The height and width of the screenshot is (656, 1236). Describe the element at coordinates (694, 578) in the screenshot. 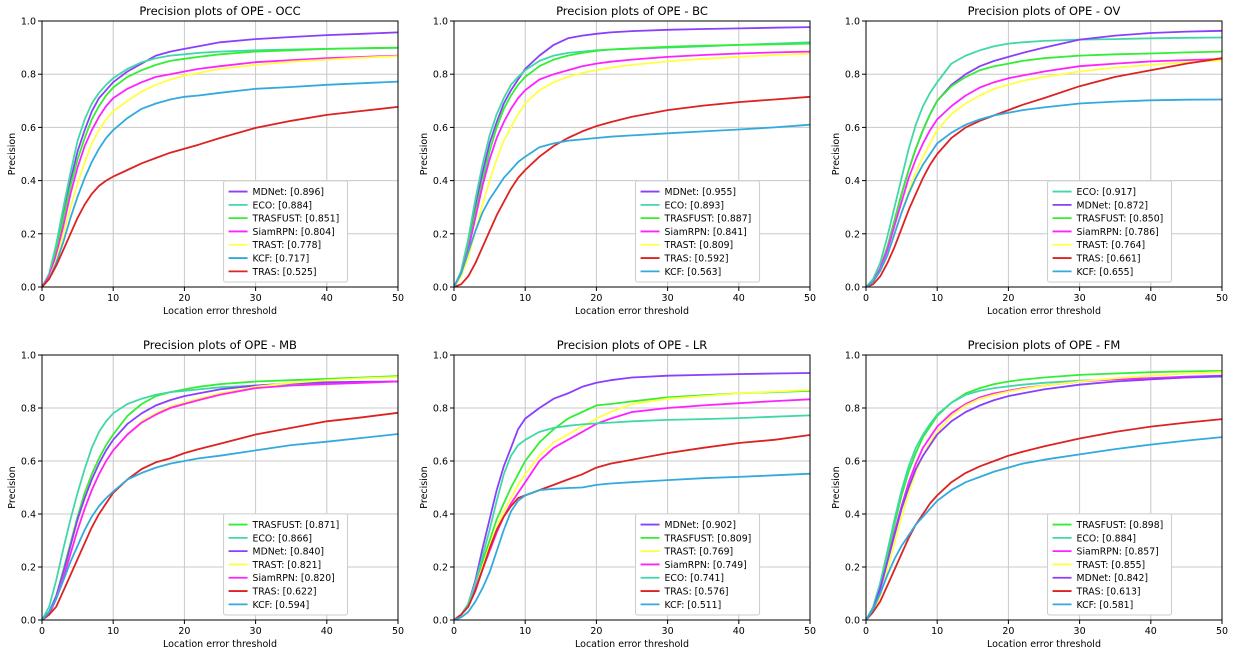

I see `legend-entry: ECO: [0.741]` at that location.